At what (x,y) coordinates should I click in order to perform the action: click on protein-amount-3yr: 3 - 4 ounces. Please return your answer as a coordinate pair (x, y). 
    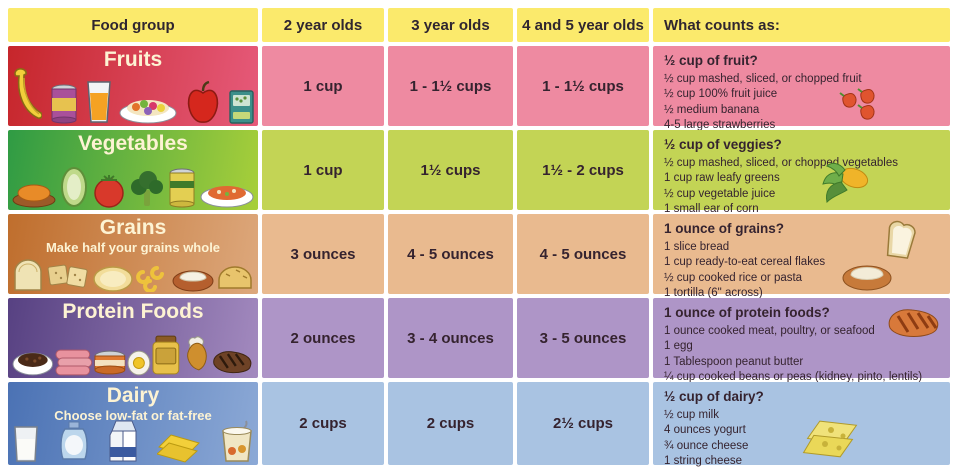
    Looking at the image, I should click on (450, 338).